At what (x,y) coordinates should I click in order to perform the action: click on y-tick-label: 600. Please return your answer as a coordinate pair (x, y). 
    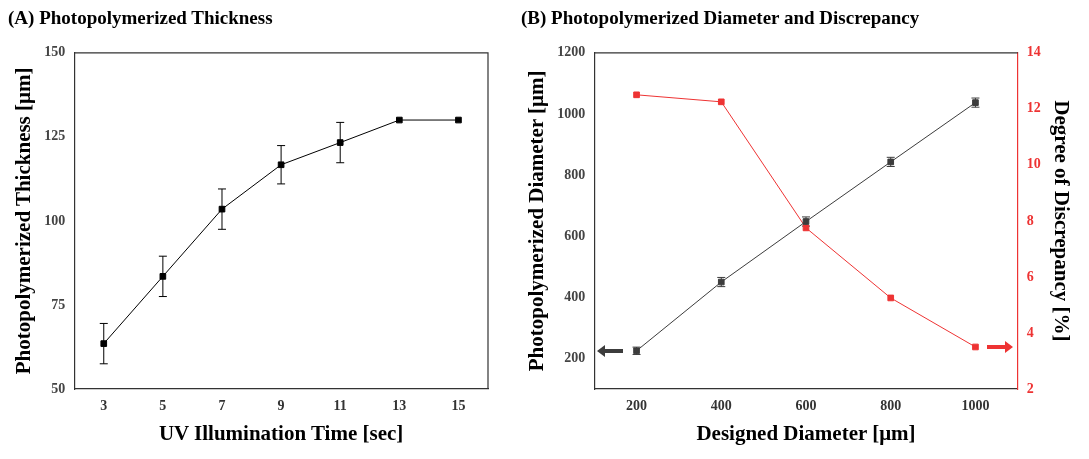
    Looking at the image, I should click on (575, 235).